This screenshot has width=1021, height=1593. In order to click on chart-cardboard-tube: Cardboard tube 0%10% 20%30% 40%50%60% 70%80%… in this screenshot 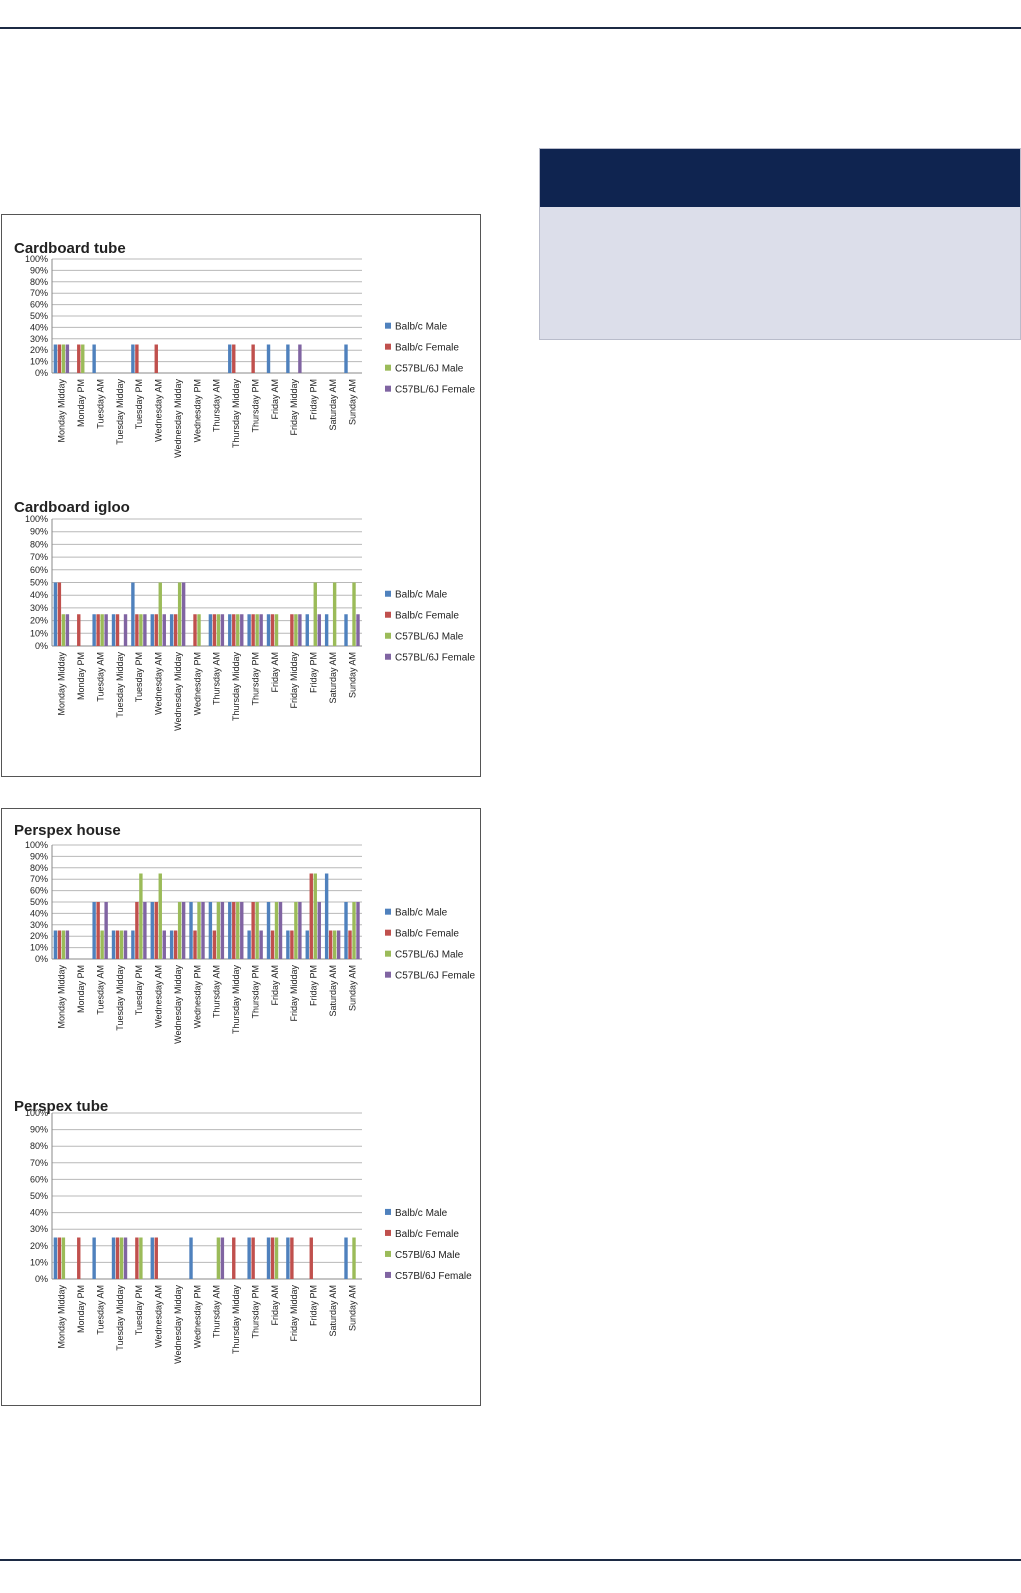, I will do `click(244, 349)`.